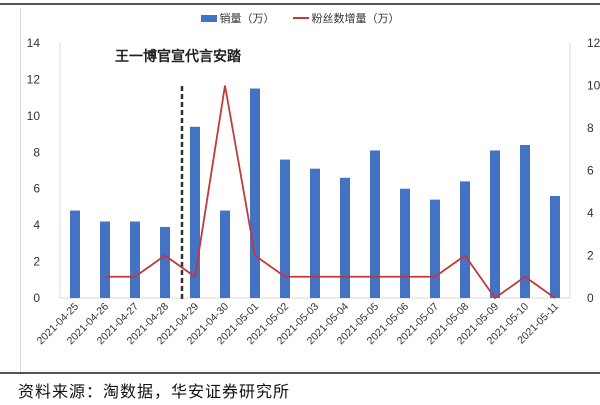  Describe the element at coordinates (593, 43) in the screenshot. I see `right-axis-tick: 12` at that location.